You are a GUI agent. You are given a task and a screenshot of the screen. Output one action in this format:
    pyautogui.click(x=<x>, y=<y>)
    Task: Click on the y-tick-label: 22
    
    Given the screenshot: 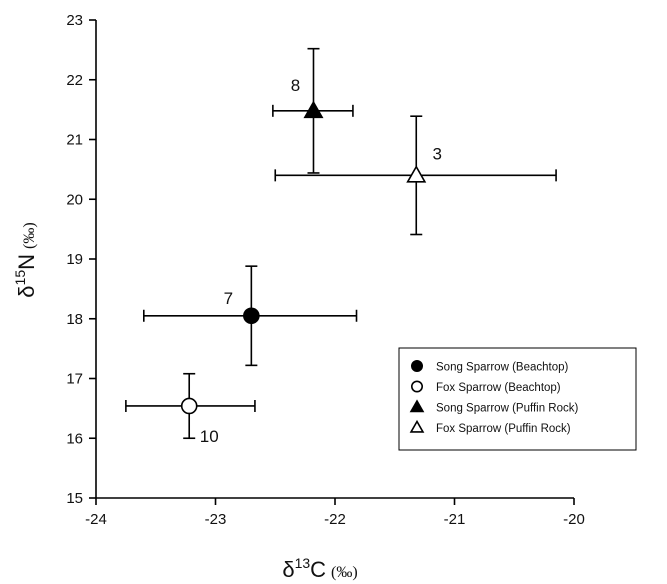 What is the action you would take?
    pyautogui.click(x=74, y=80)
    